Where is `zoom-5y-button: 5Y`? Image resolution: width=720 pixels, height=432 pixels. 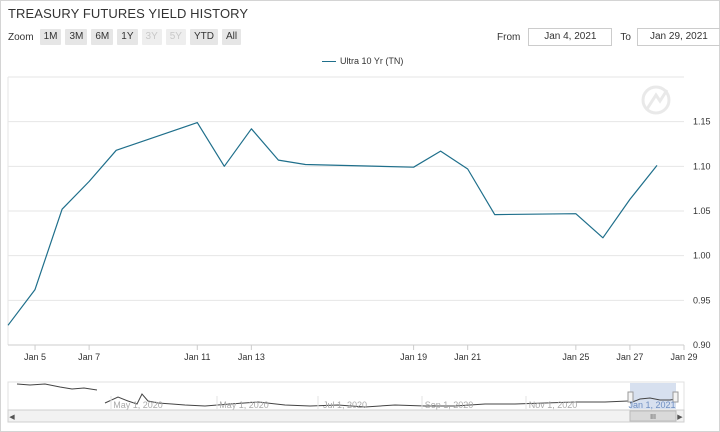 zoom-5y-button: 5Y is located at coordinates (175, 37).